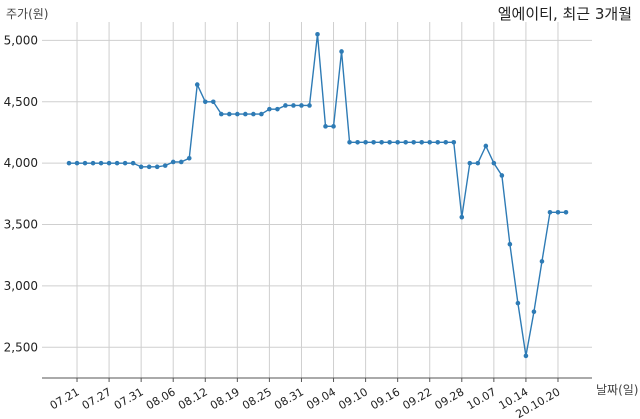 Image resolution: width=640 pixels, height=419 pixels. I want to click on chart-title: 엘에이티, 최근 3개월, so click(564, 14).